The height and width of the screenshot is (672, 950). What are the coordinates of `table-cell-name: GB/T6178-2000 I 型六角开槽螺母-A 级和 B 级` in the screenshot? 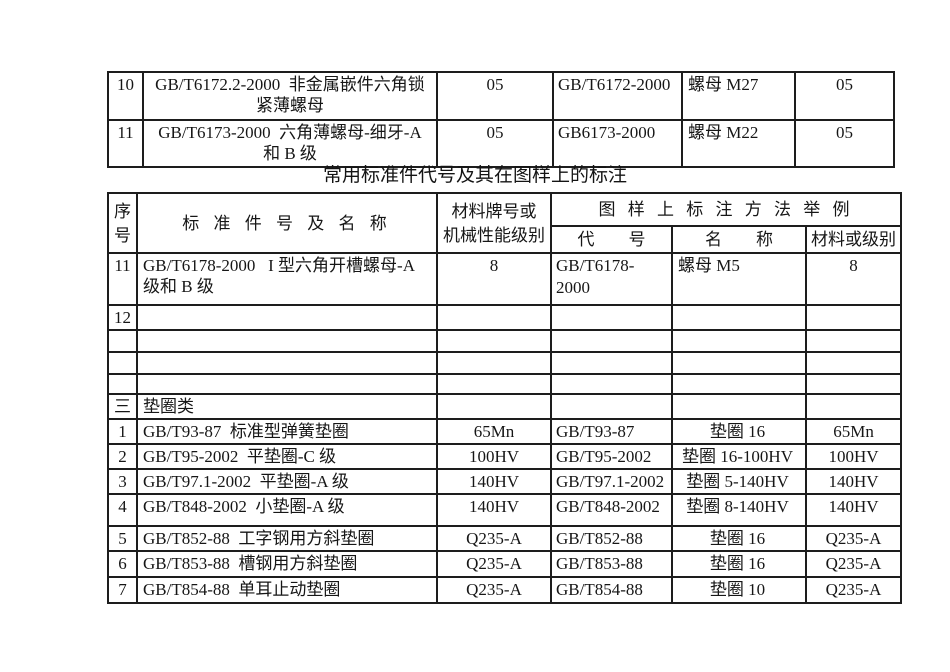 It's located at (287, 279).